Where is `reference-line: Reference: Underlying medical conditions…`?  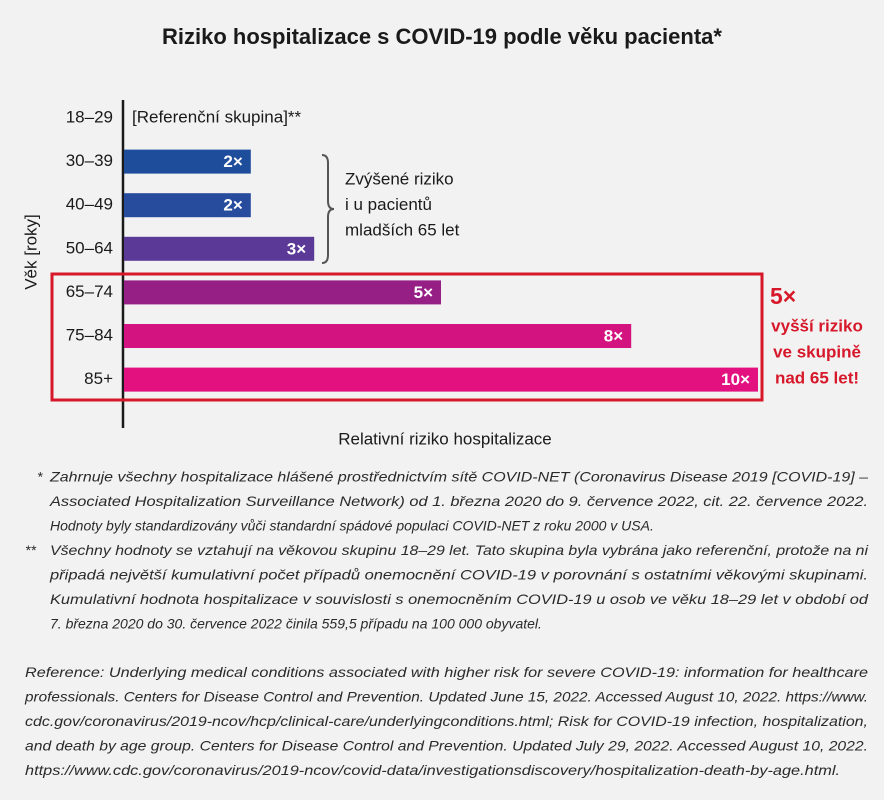 reference-line: Reference: Underlying medical conditions… is located at coordinates (446, 672).